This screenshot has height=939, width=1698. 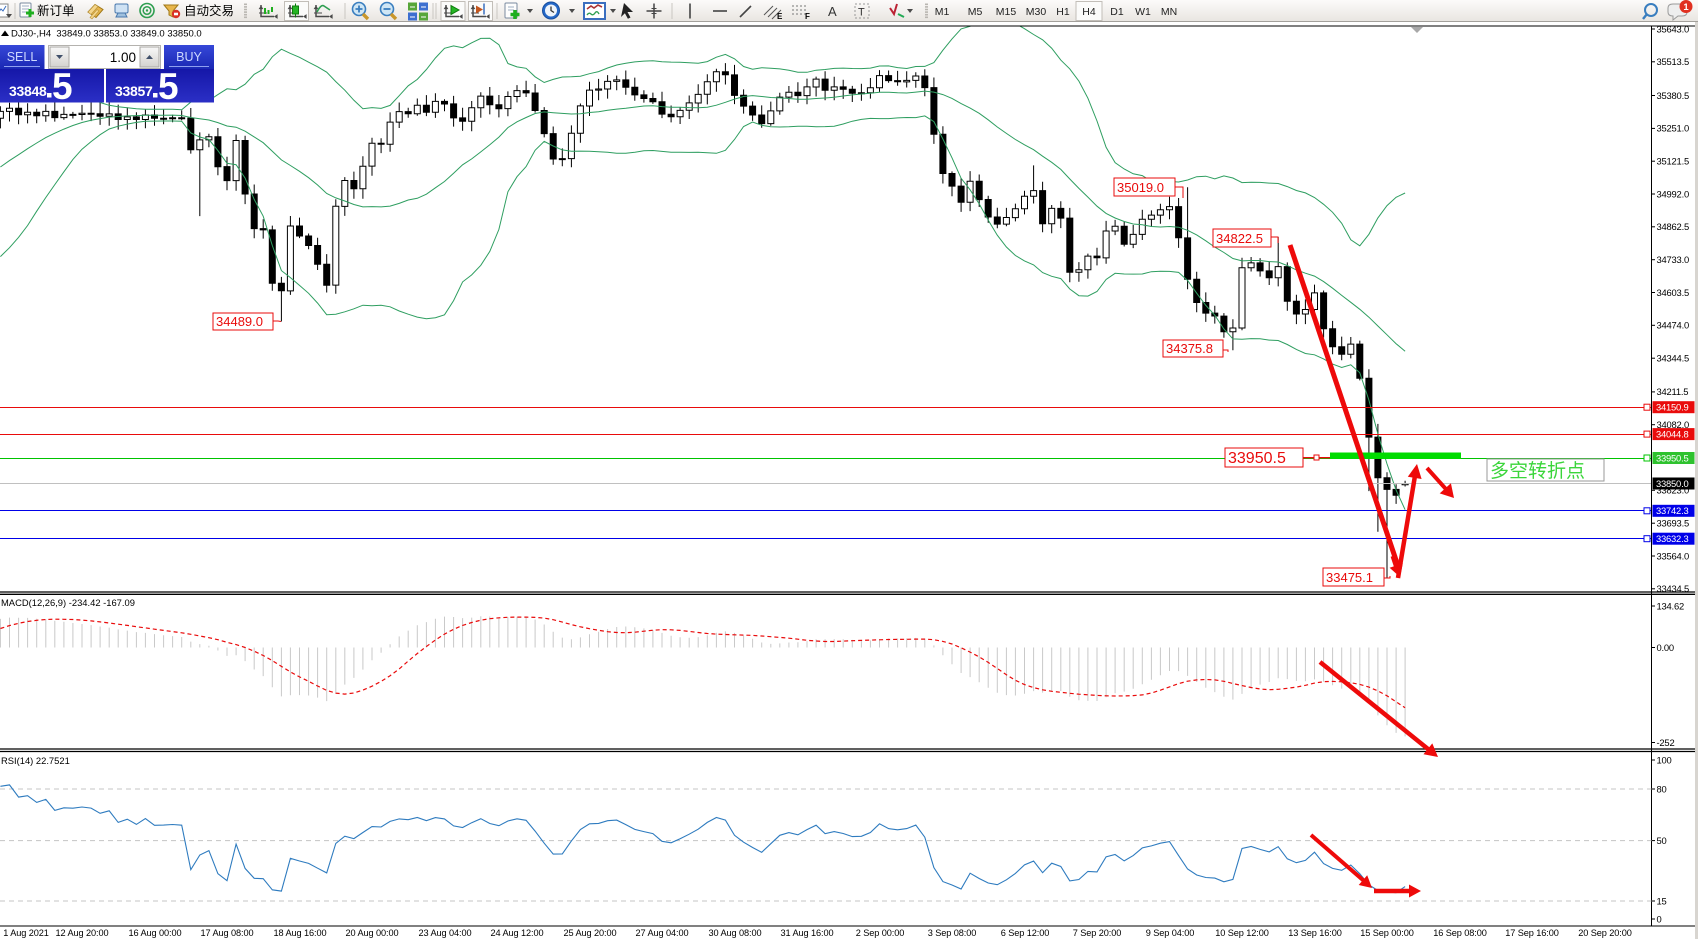 I want to click on svg-text: 多空转折点, so click(x=1537, y=471).